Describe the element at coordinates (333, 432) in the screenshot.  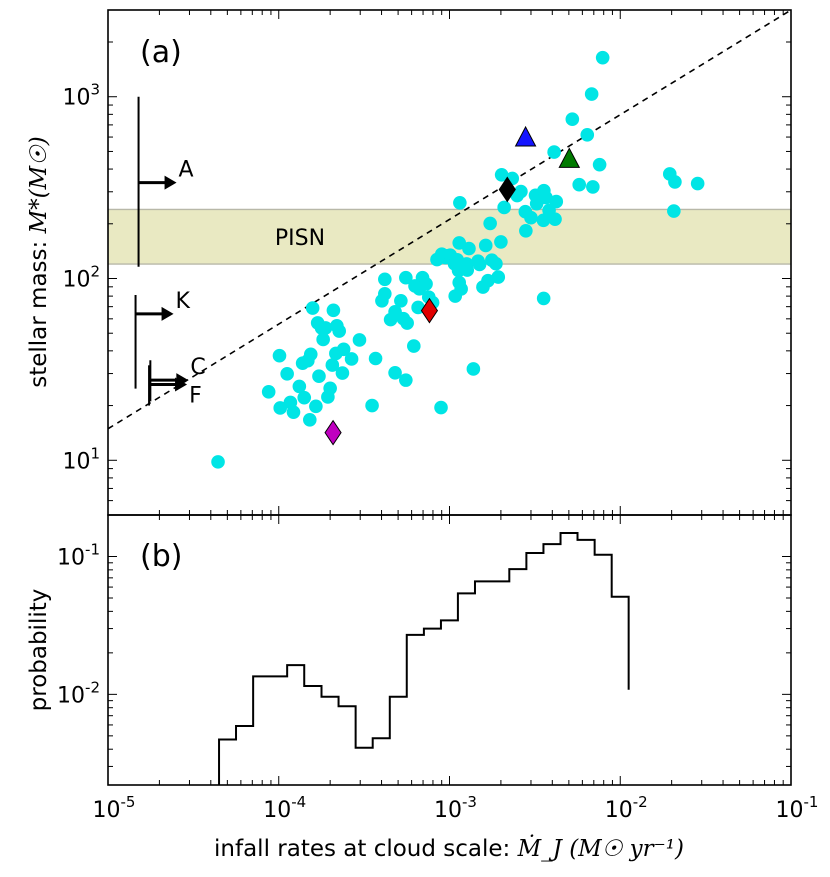
I see `magenta-diamond-marker` at that location.